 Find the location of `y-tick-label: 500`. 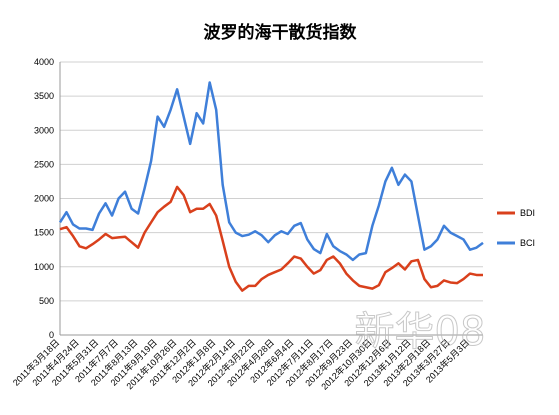

y-tick-label: 500 is located at coordinates (46, 301).